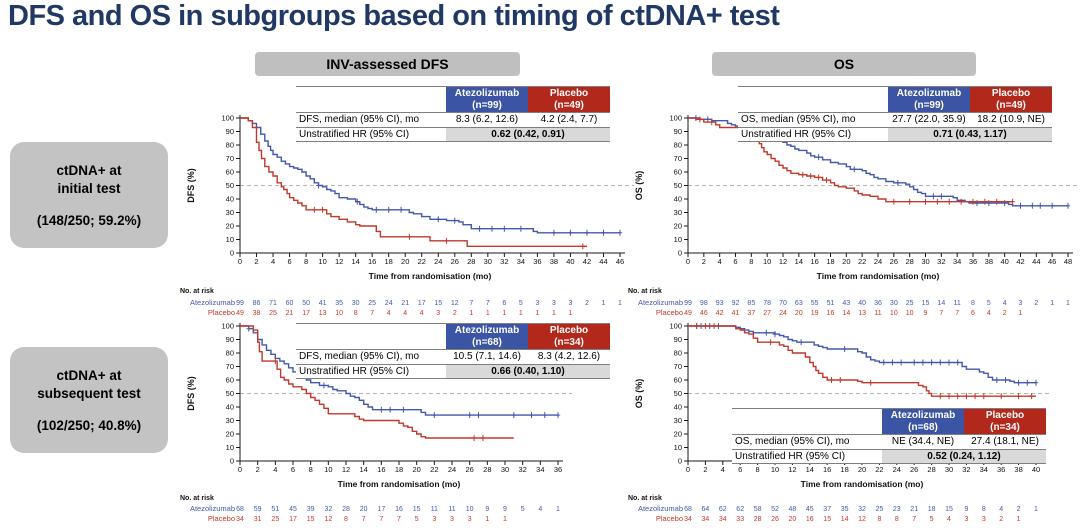 The width and height of the screenshot is (1080, 531). Describe the element at coordinates (678, 185) in the screenshot. I see `svg-text: 50` at that location.